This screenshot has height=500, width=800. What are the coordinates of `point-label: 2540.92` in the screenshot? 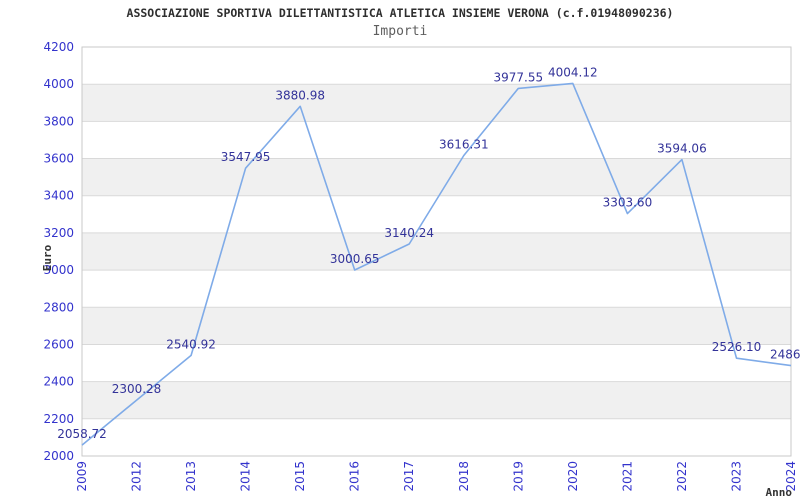 It's located at (191, 344).